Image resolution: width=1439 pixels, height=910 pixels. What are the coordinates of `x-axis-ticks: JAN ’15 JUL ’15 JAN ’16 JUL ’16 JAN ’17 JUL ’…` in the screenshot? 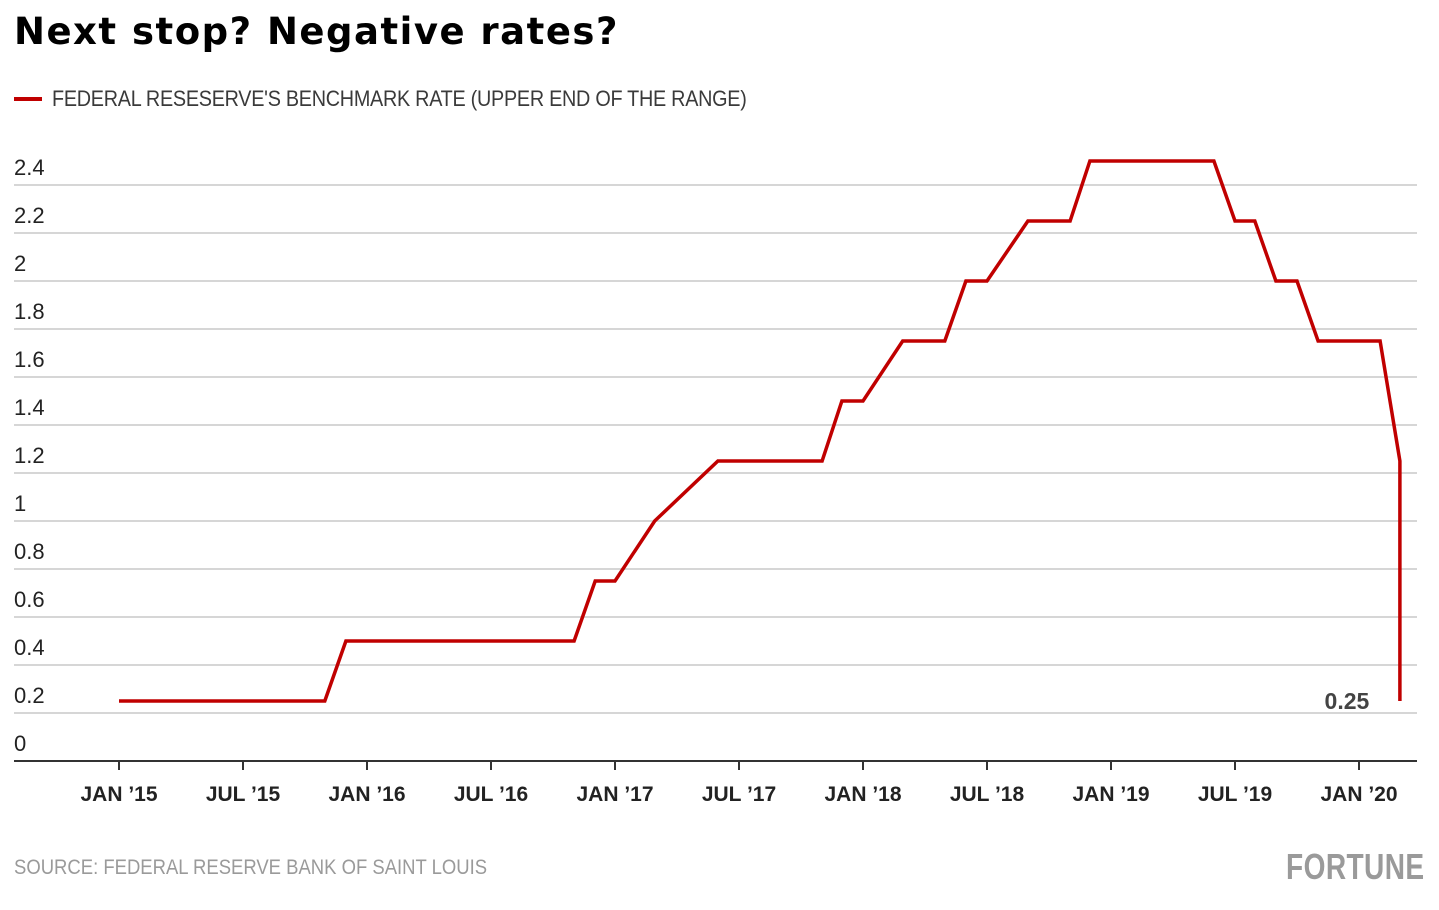 It's located at (739, 783).